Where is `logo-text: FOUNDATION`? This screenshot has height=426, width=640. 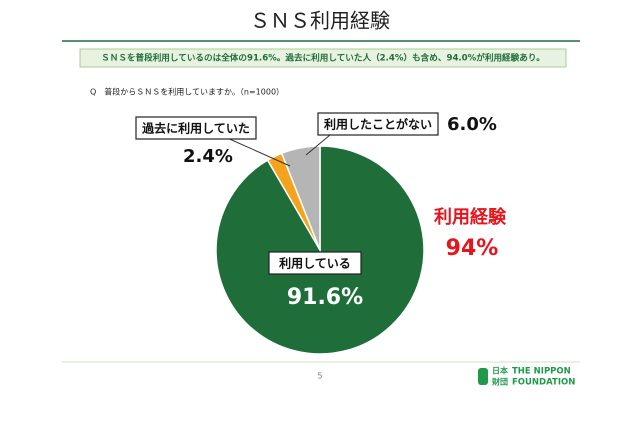
logo-text: FOUNDATION is located at coordinates (543, 383).